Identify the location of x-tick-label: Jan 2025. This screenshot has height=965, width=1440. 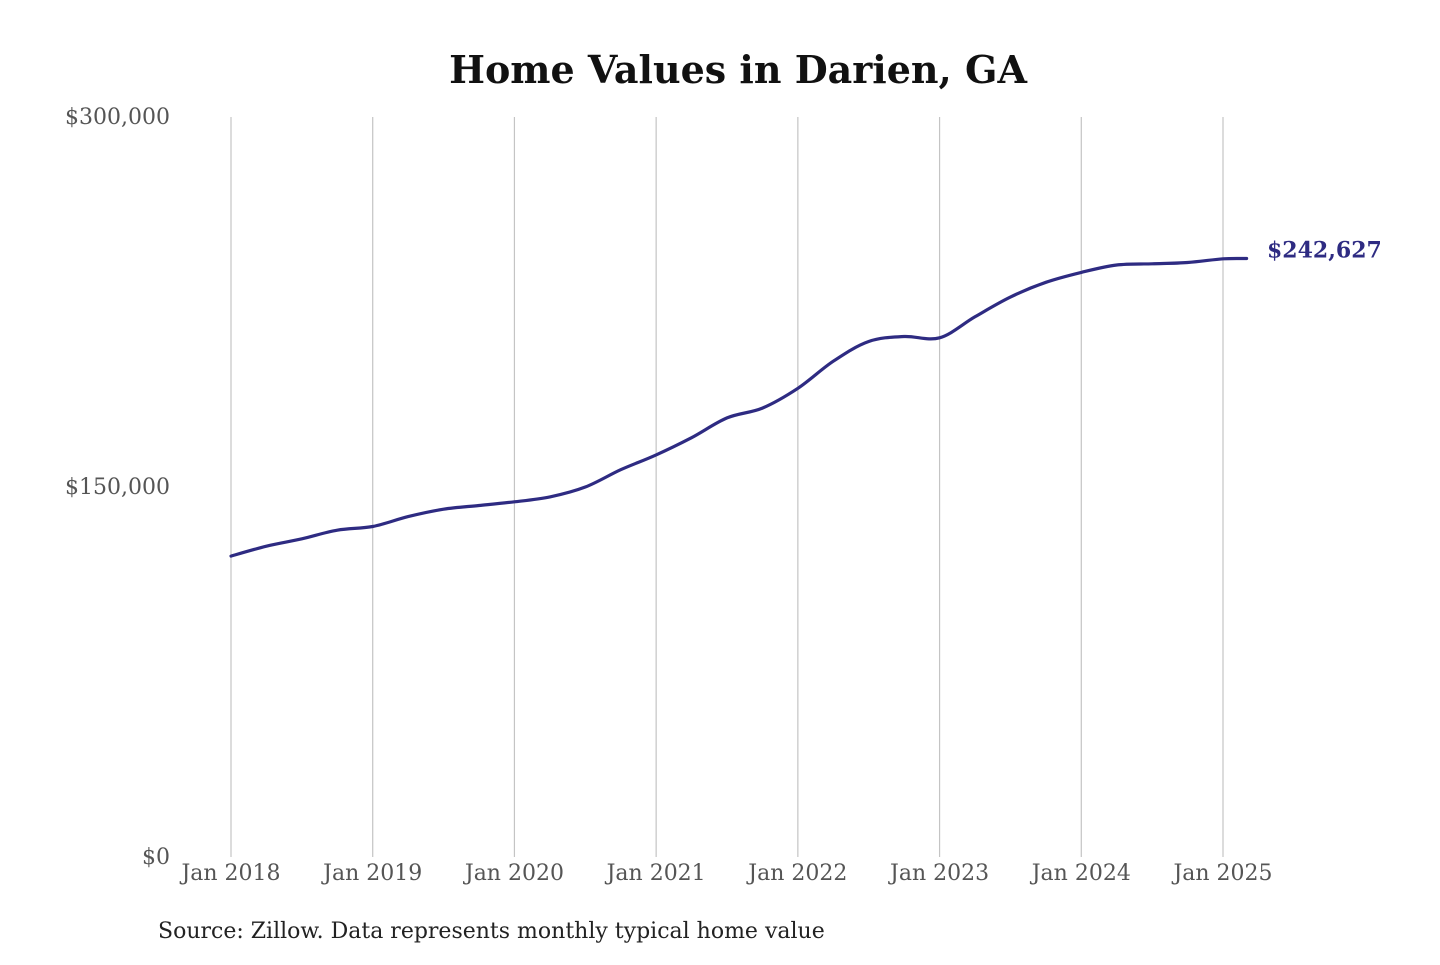
(1221, 873).